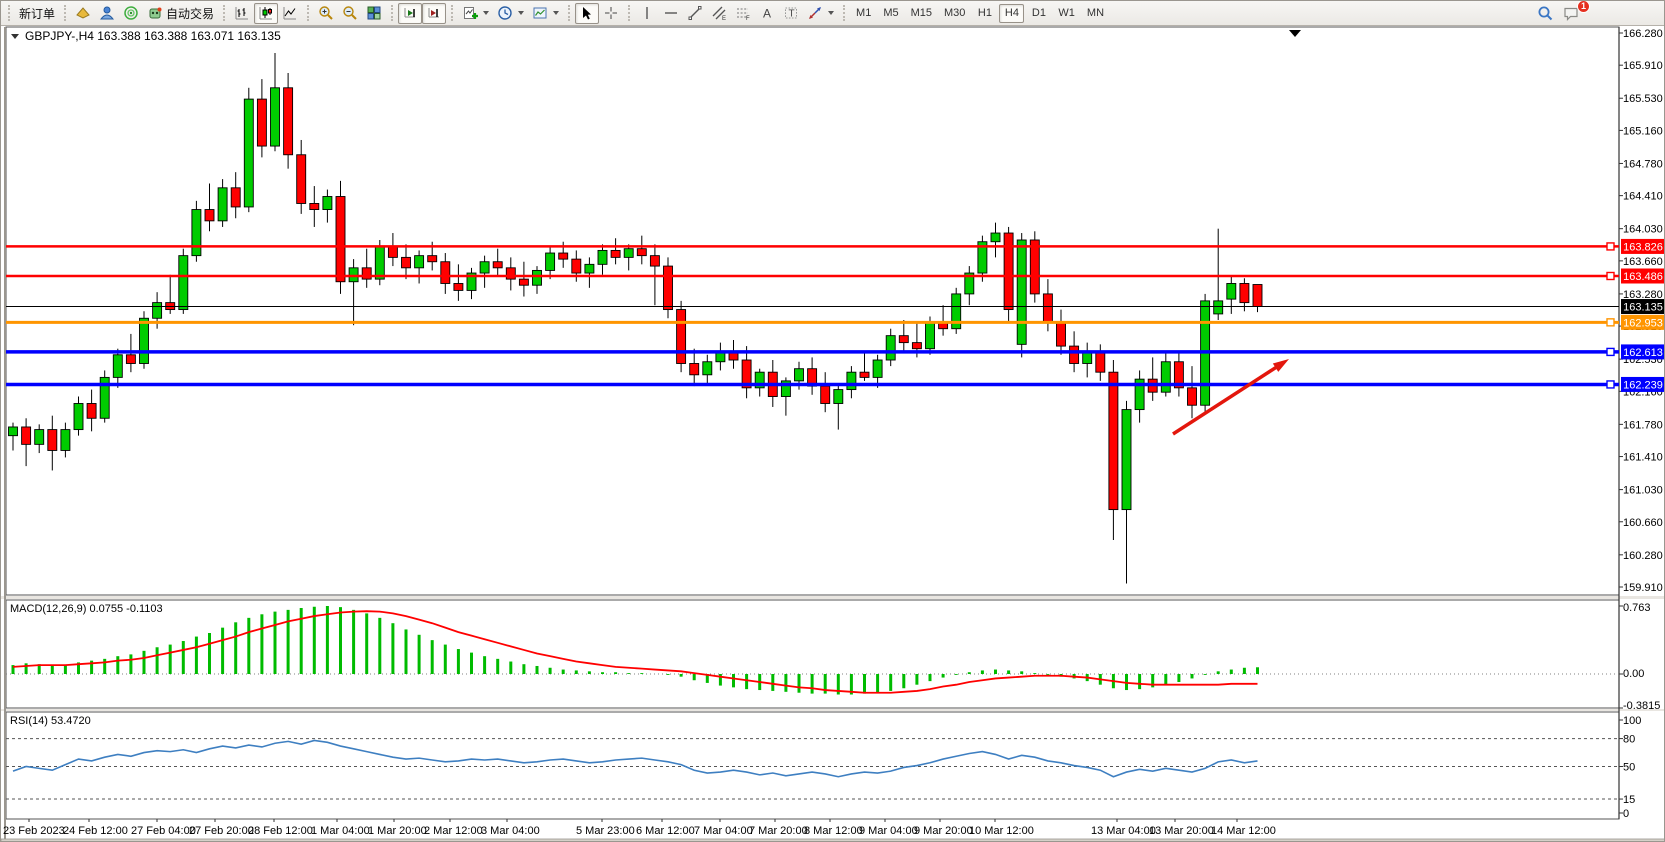 This screenshot has height=842, width=1665. I want to click on zoom-in-icon, so click(326, 13).